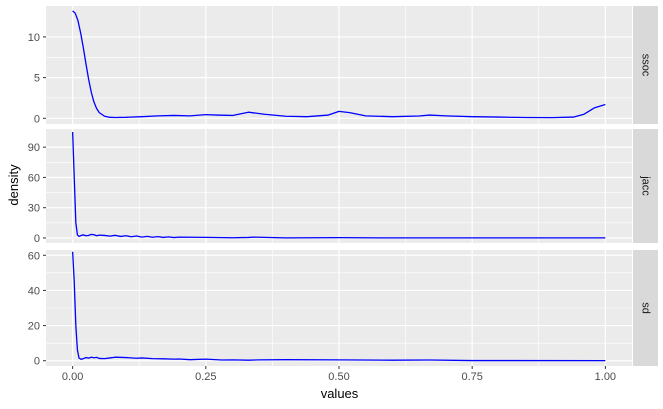 This screenshot has height=409, width=663. I want to click on x-tick-label: 0.00, so click(72, 377).